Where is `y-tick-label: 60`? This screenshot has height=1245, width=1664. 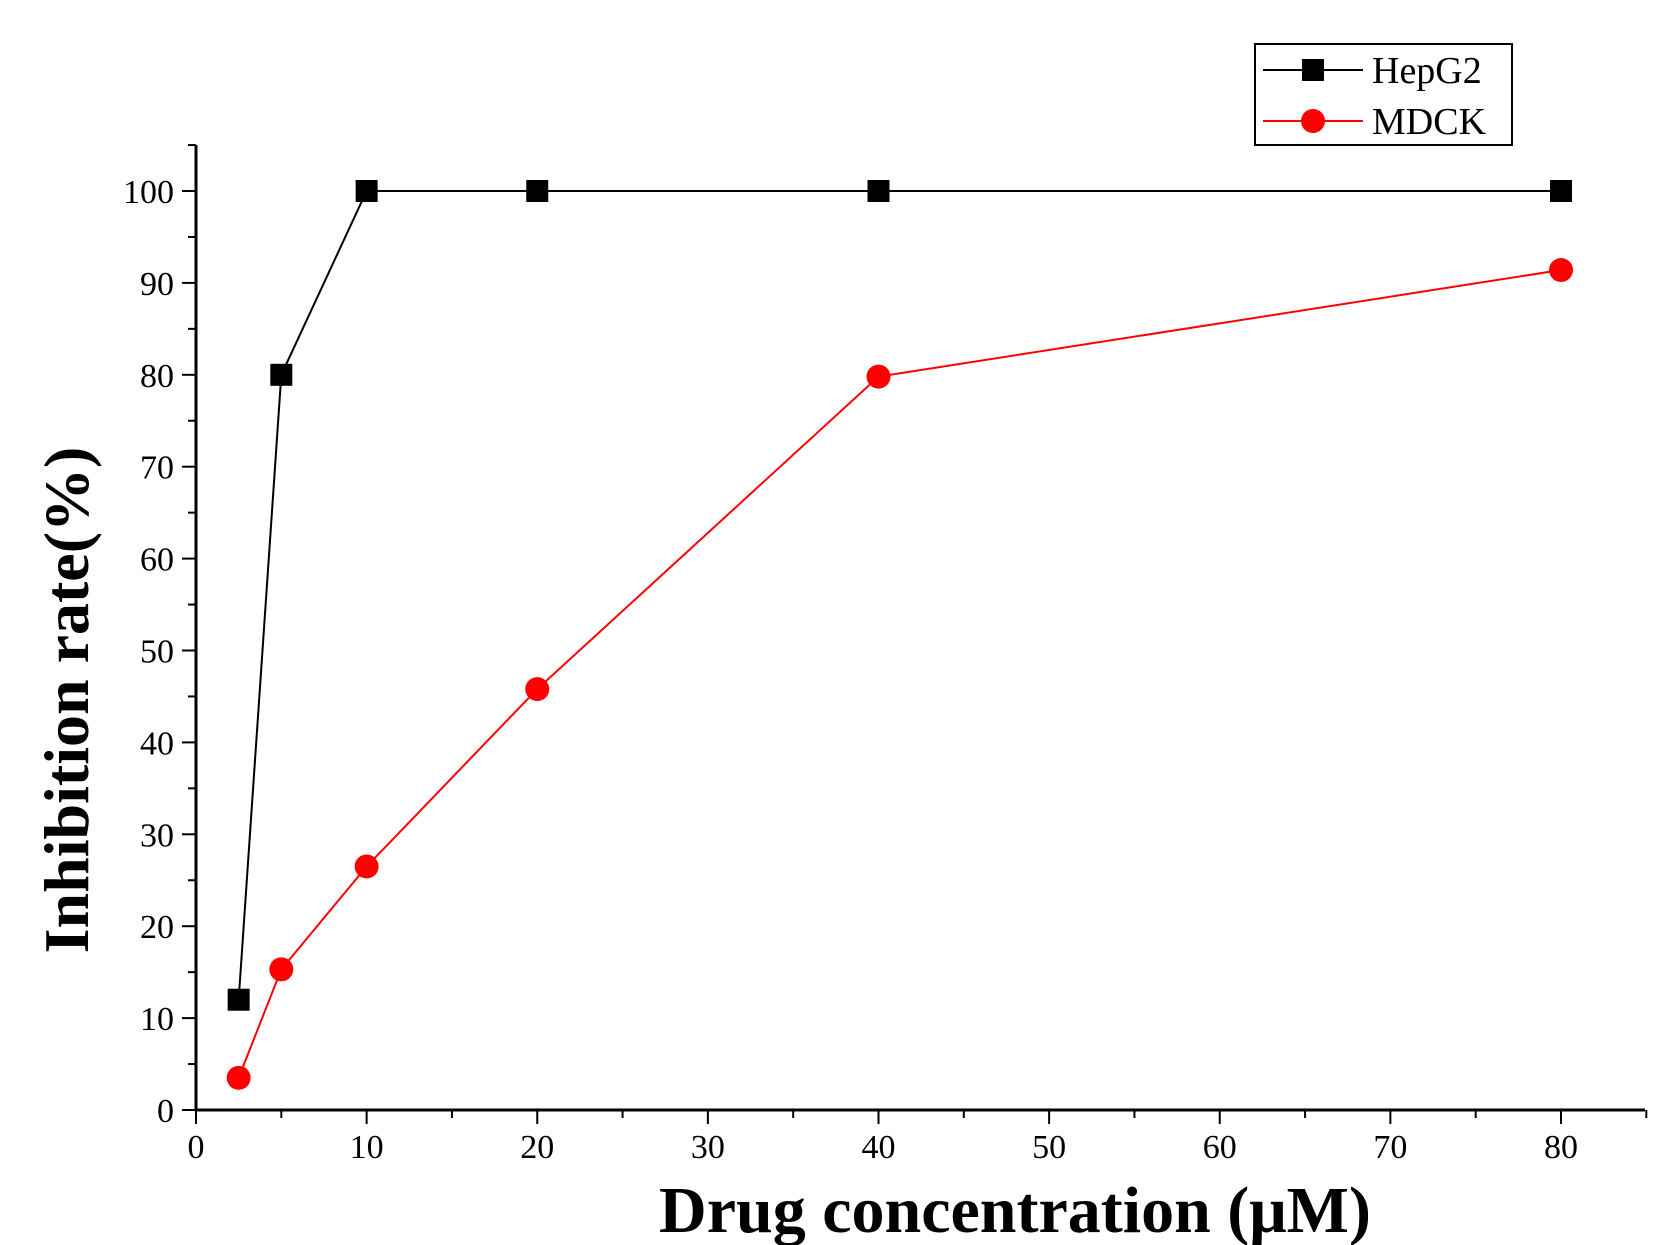
y-tick-label: 60 is located at coordinates (157, 560).